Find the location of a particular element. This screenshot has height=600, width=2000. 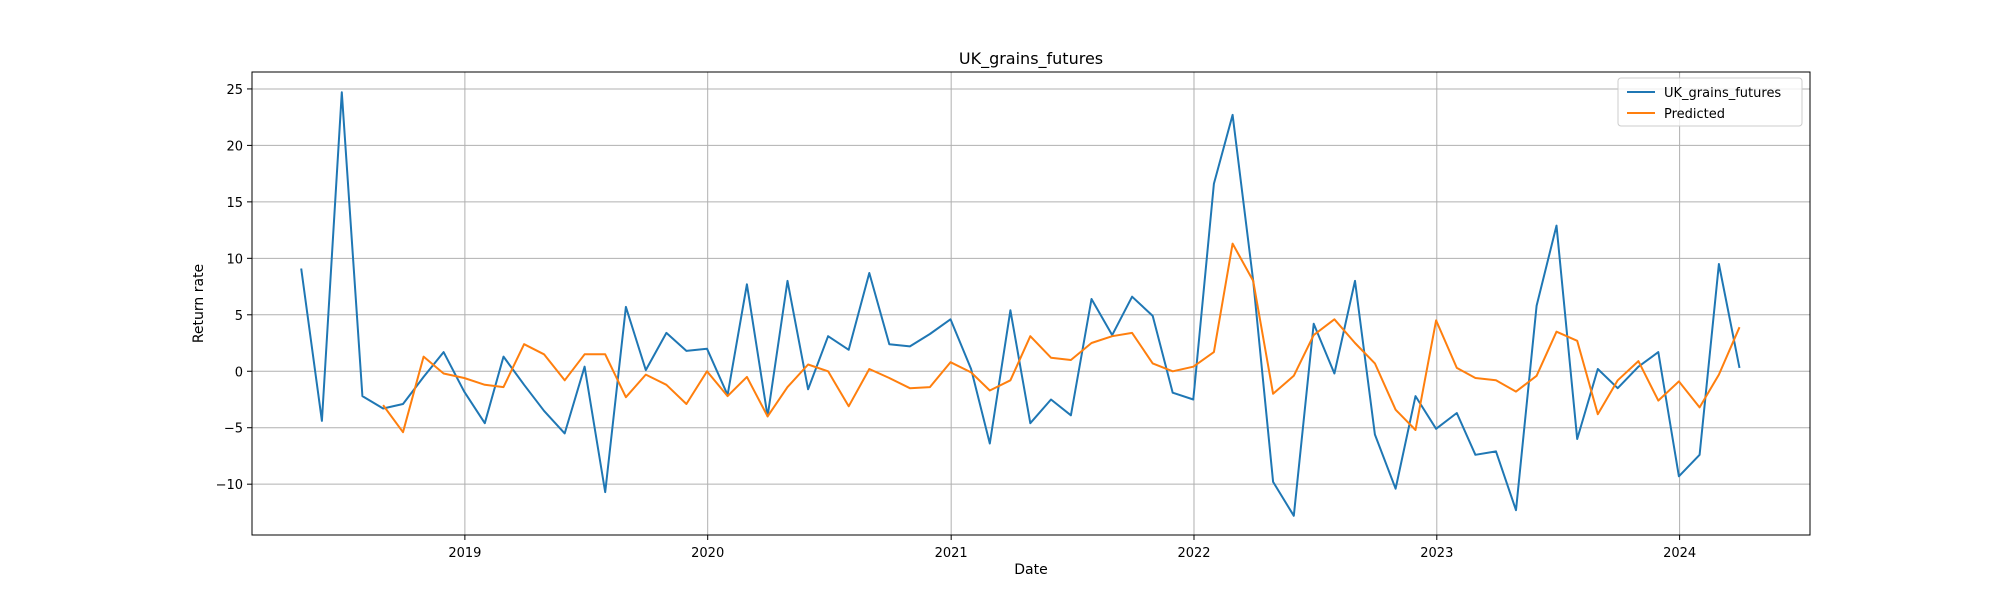

y-tick-label: −10 is located at coordinates (229, 485).